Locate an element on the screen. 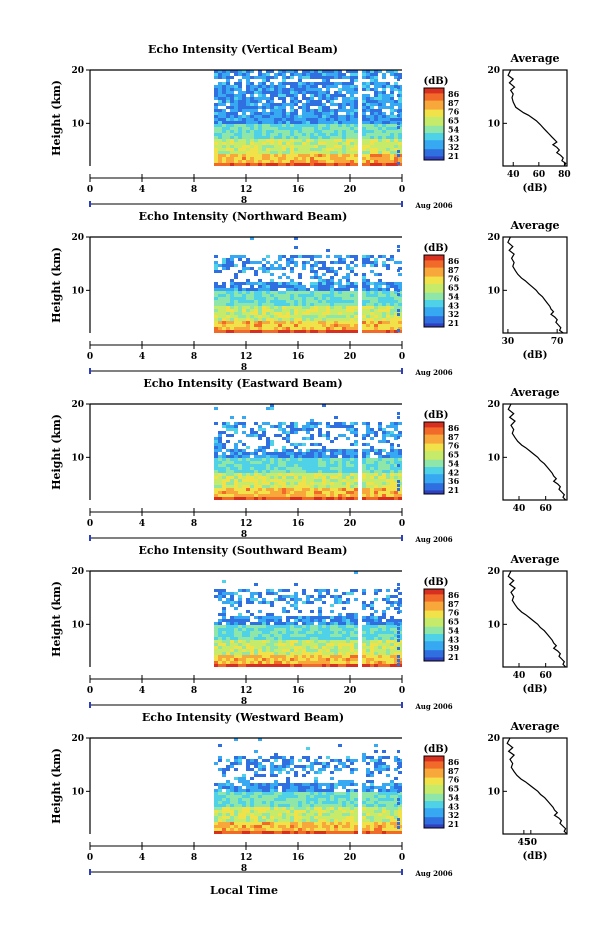 This screenshot has width=616, height=933. date-marker: 8 is located at coordinates (244, 702).